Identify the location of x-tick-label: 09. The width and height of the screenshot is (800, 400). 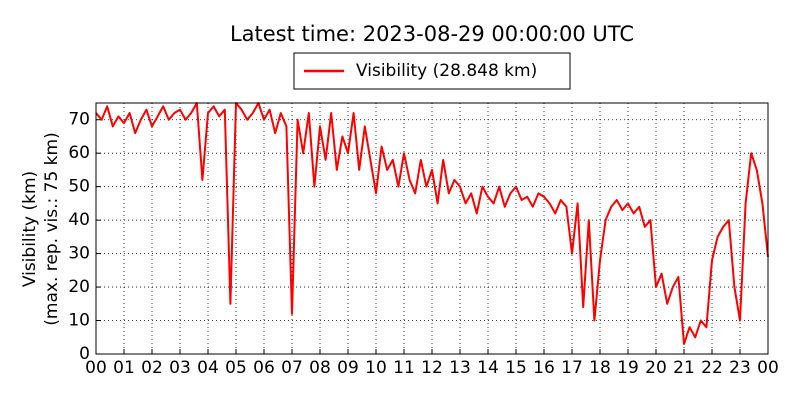
(348, 368).